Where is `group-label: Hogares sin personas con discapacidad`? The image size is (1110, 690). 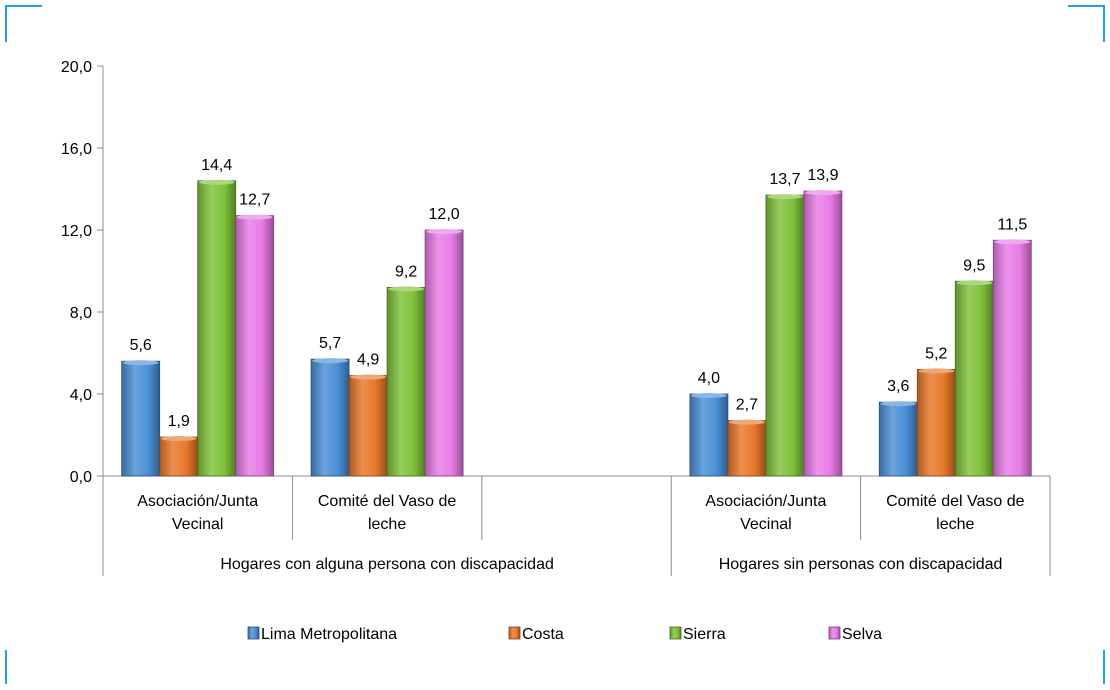 group-label: Hogares sin personas con discapacidad is located at coordinates (861, 564).